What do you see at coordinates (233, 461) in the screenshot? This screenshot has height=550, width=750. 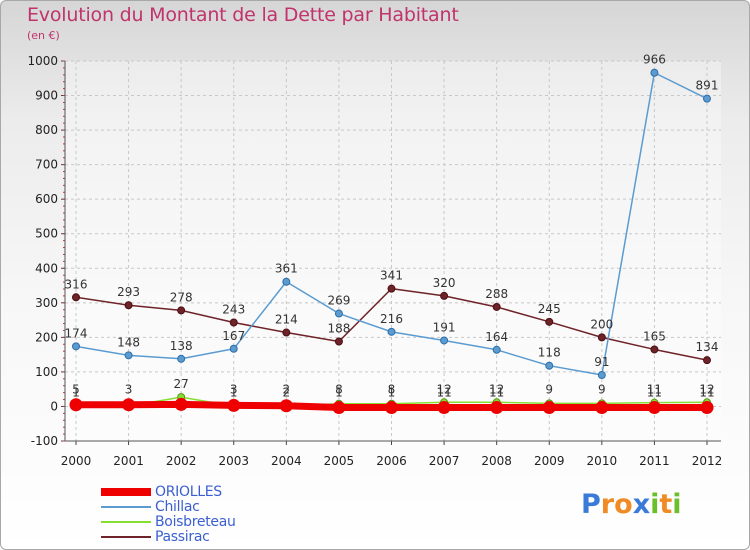 I see `tick-label-x: 2003` at bounding box center [233, 461].